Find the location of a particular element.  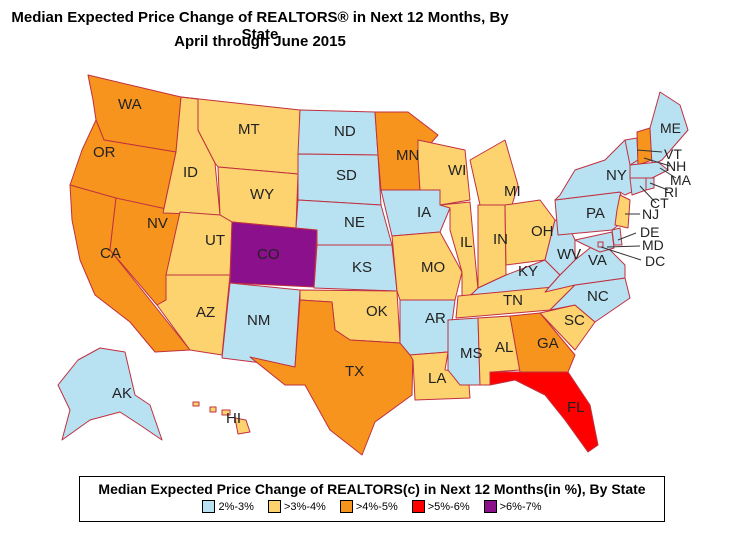

legend-item-5-6: >5%-6% is located at coordinates (440, 506).